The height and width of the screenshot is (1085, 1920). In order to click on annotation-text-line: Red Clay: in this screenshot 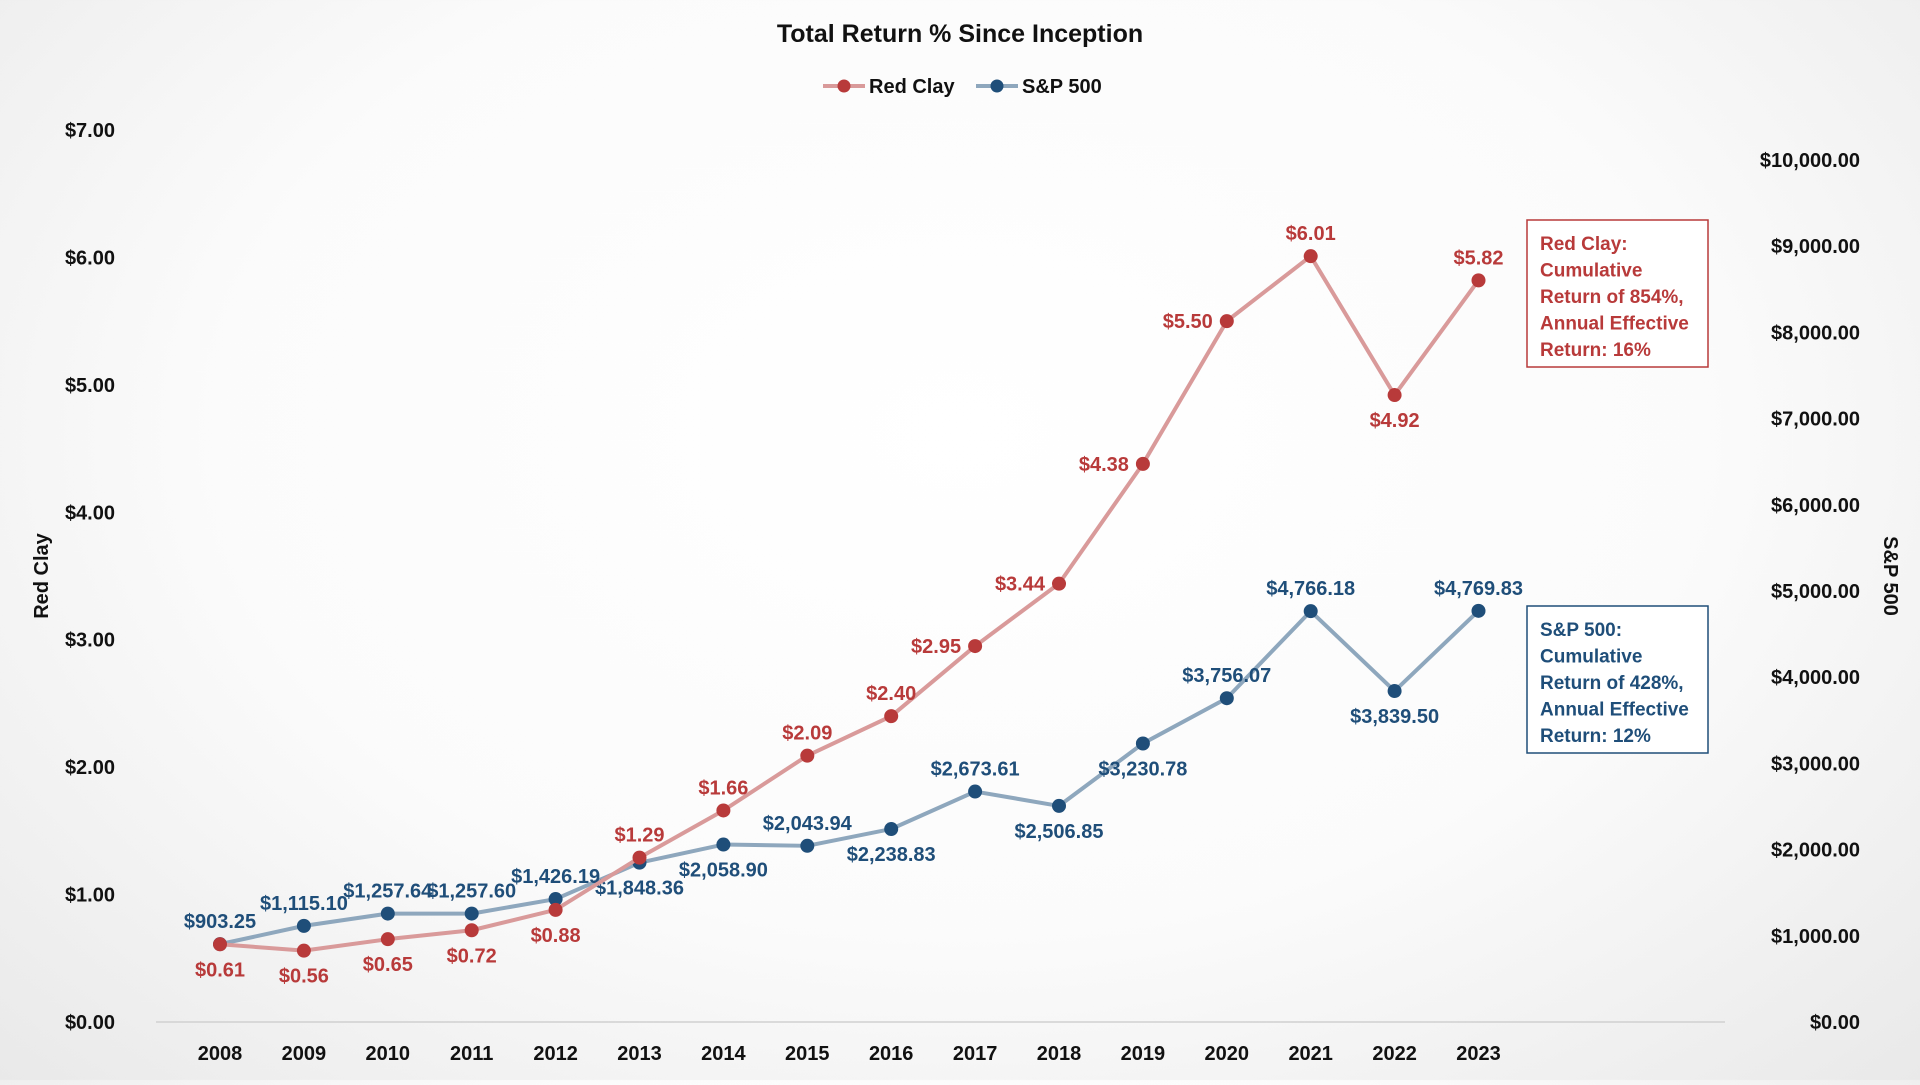, I will do `click(1584, 244)`.